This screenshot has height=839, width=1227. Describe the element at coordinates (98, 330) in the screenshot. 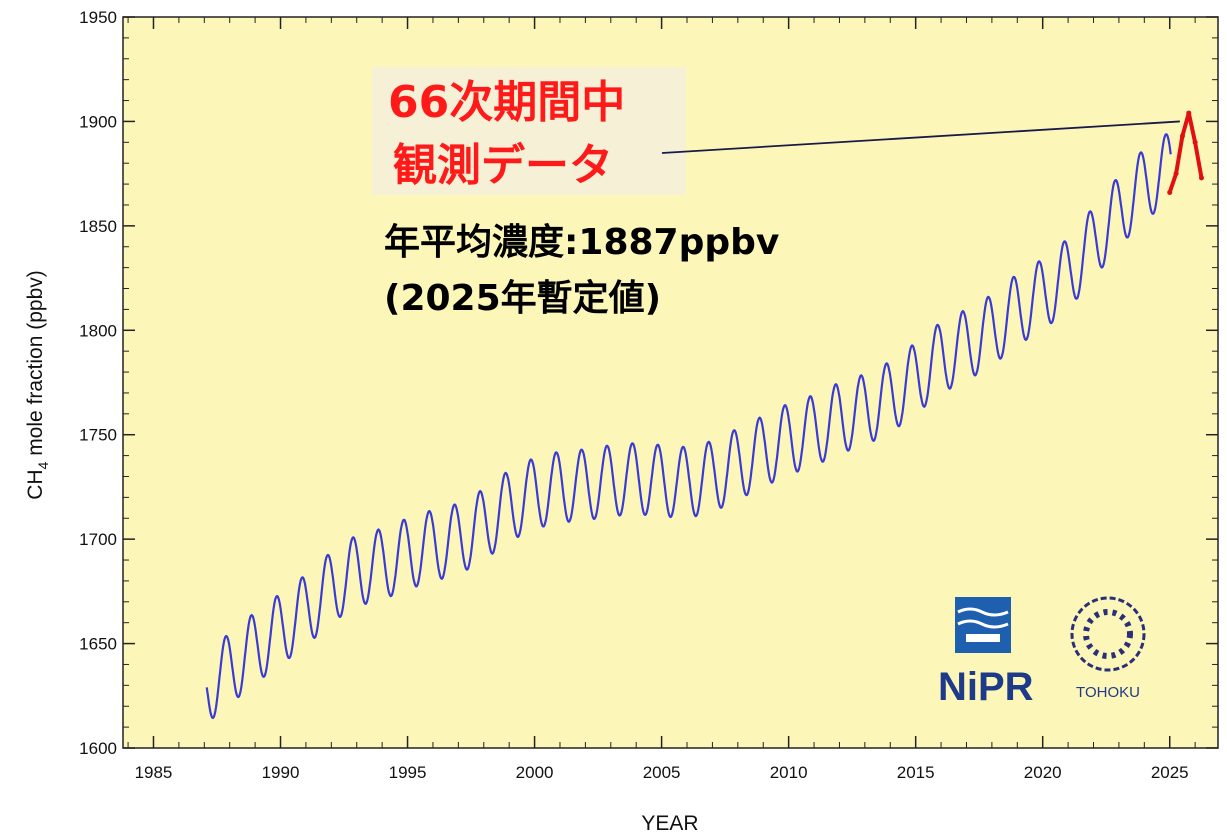

I see `y-tick-label: 1800` at that location.